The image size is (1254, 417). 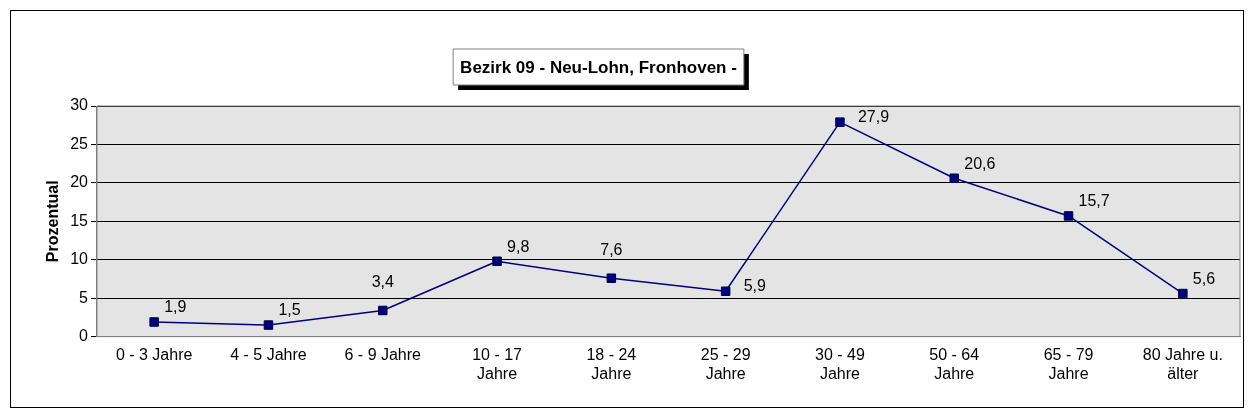 What do you see at coordinates (1182, 363) in the screenshot?
I see `x-tick-label: 80 Jahre u. älter` at bounding box center [1182, 363].